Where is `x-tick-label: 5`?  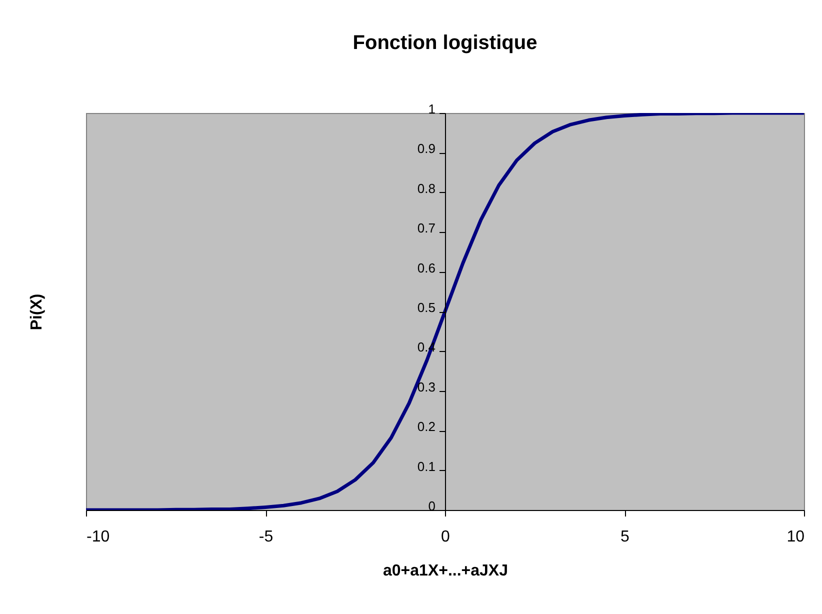
x-tick-label: 5 is located at coordinates (625, 537).